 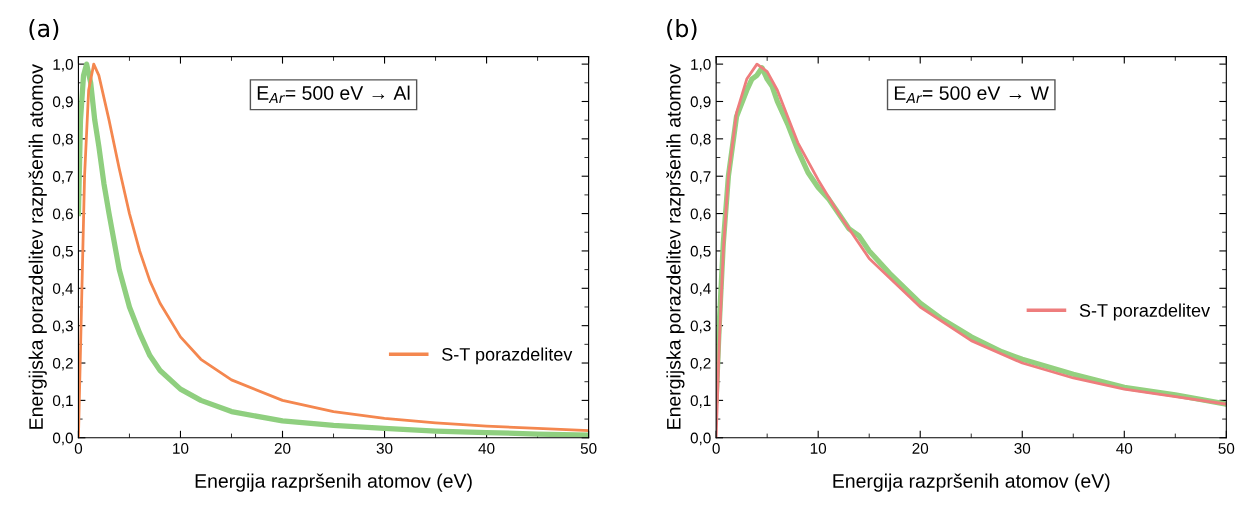 What do you see at coordinates (333, 94) in the screenshot?
I see `annotation: E$_{Ar}$= 500 eV → Al` at bounding box center [333, 94].